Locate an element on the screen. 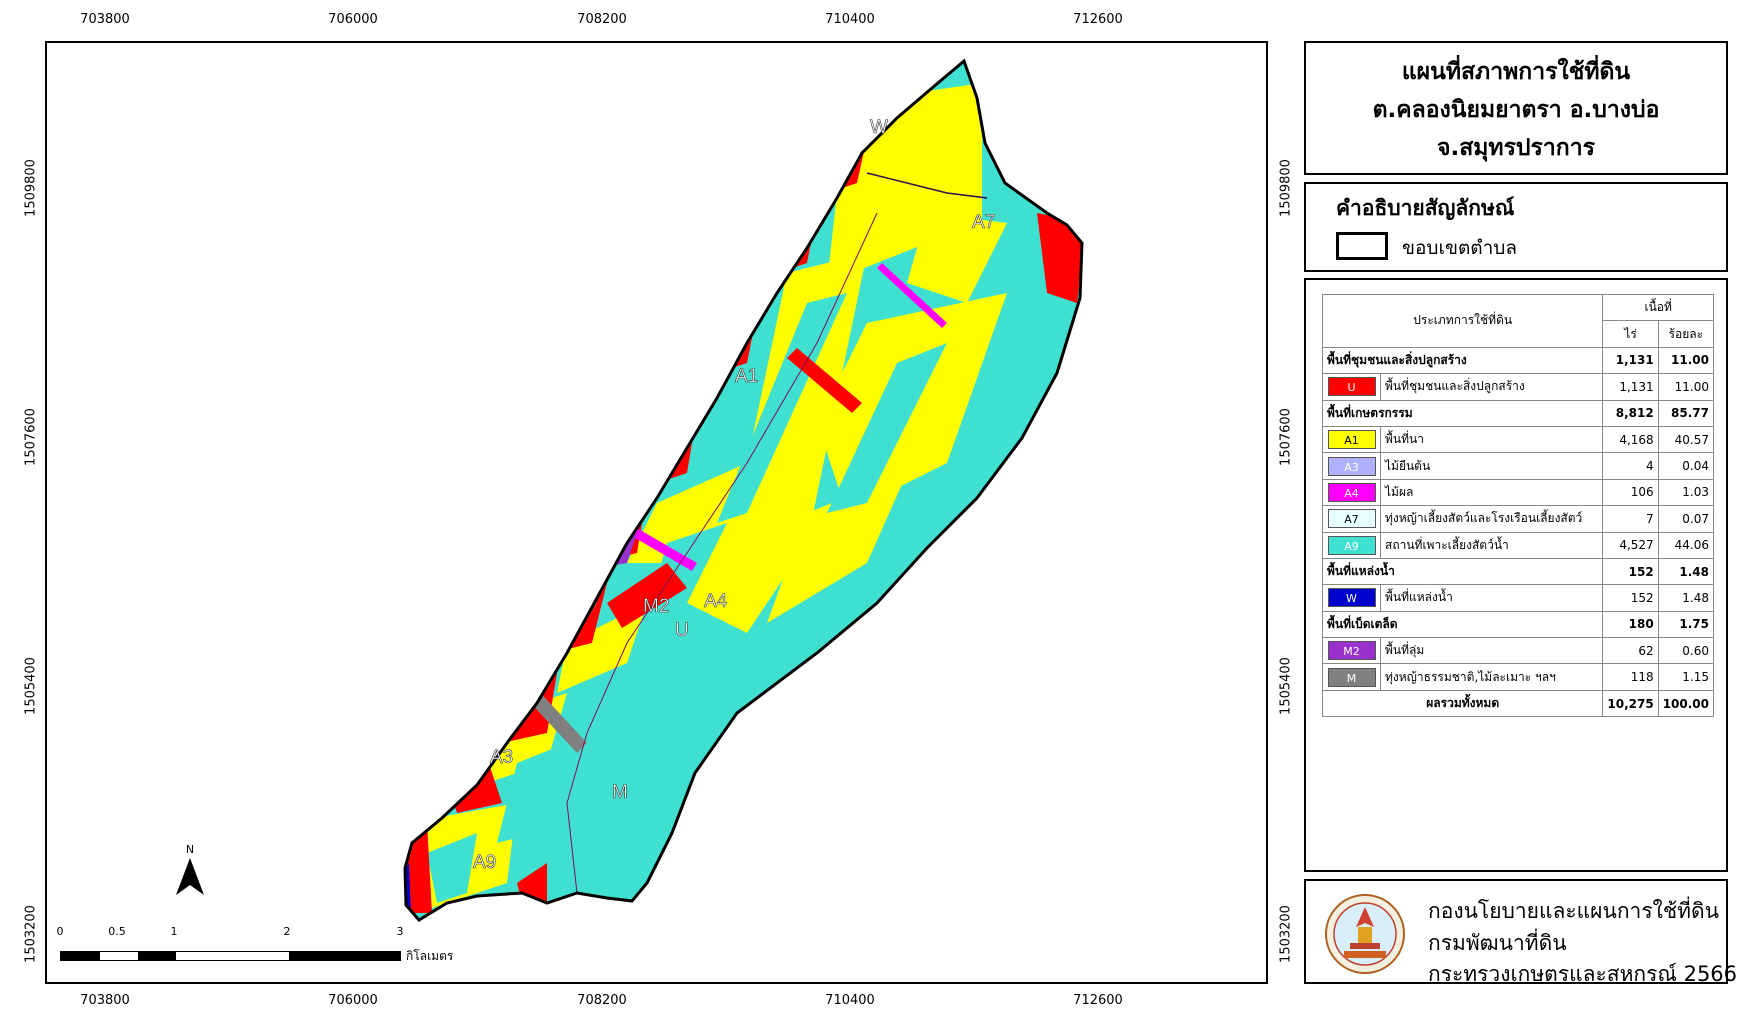 The width and height of the screenshot is (1753, 1017). grid-y-tick-right: 1509800 is located at coordinates (1286, 188).